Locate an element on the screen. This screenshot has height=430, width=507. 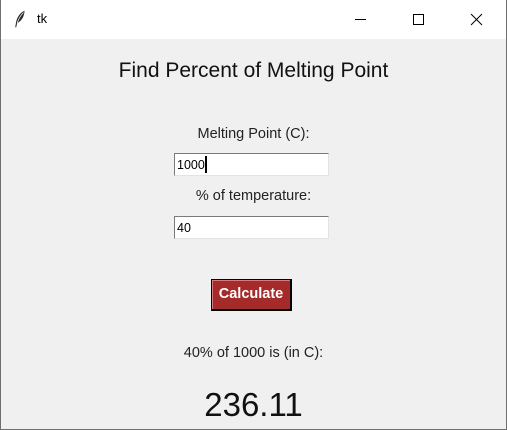
window-title: tk is located at coordinates (42, 18).